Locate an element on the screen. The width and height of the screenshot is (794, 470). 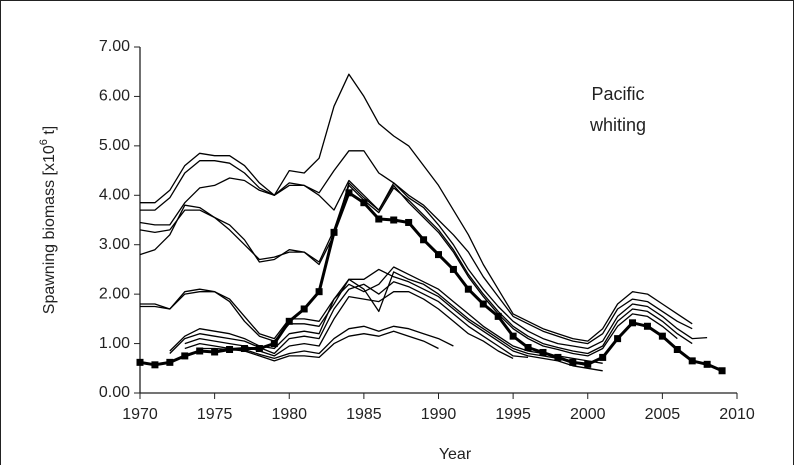
y-tick-label: 1.00 is located at coordinates (114, 343).